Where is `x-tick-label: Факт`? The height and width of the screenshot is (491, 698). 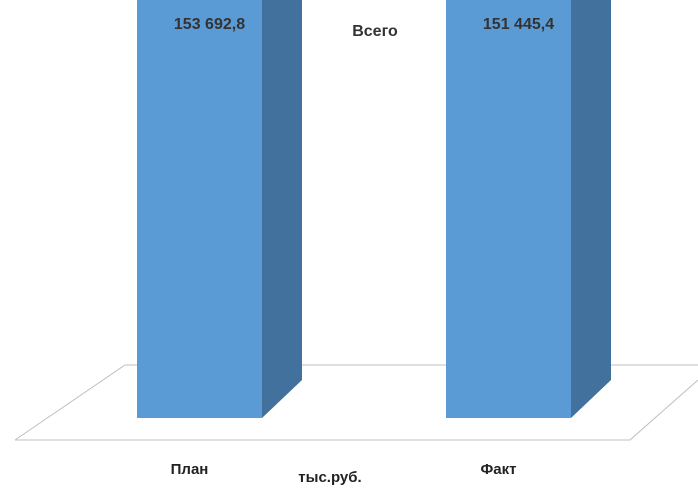
x-tick-label: Факт is located at coordinates (498, 469).